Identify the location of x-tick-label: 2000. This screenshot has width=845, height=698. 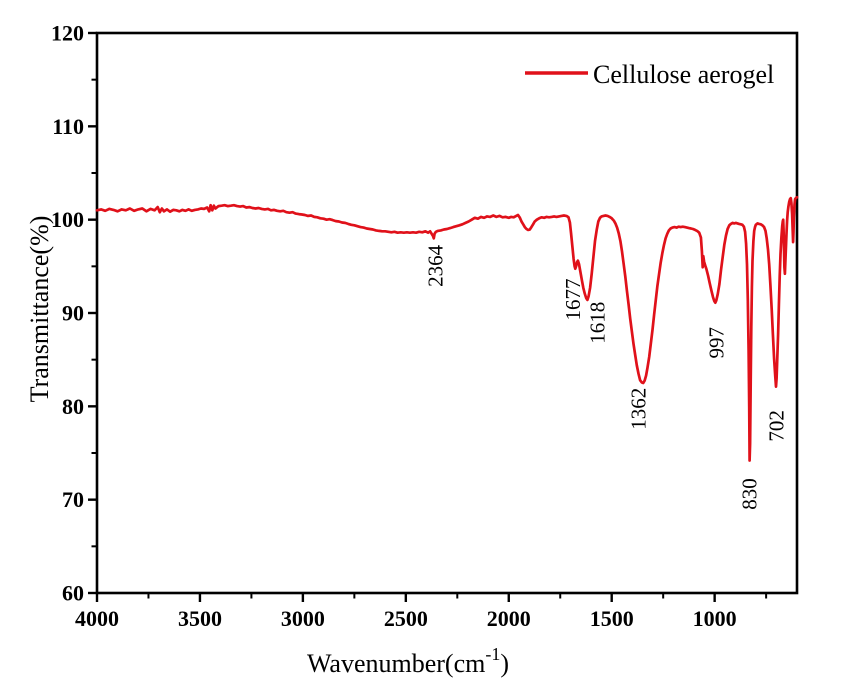
(509, 618).